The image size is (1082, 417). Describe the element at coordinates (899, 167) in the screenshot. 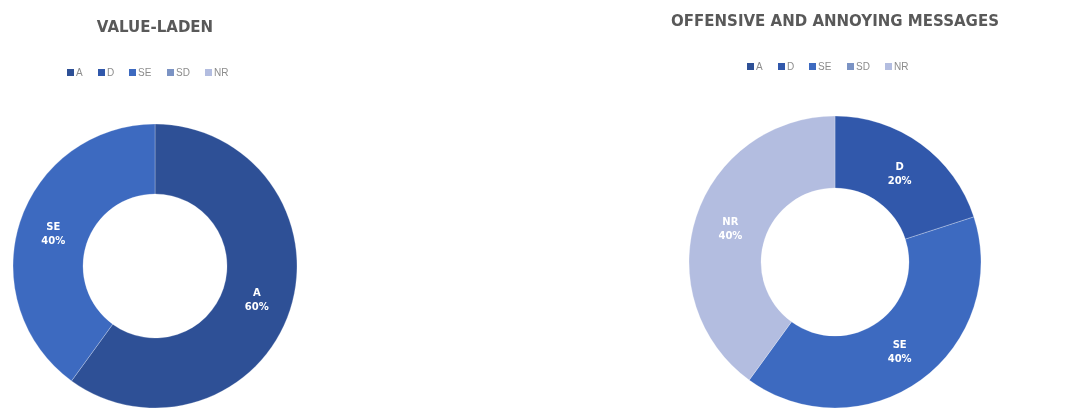

I see `slice-label: D` at that location.